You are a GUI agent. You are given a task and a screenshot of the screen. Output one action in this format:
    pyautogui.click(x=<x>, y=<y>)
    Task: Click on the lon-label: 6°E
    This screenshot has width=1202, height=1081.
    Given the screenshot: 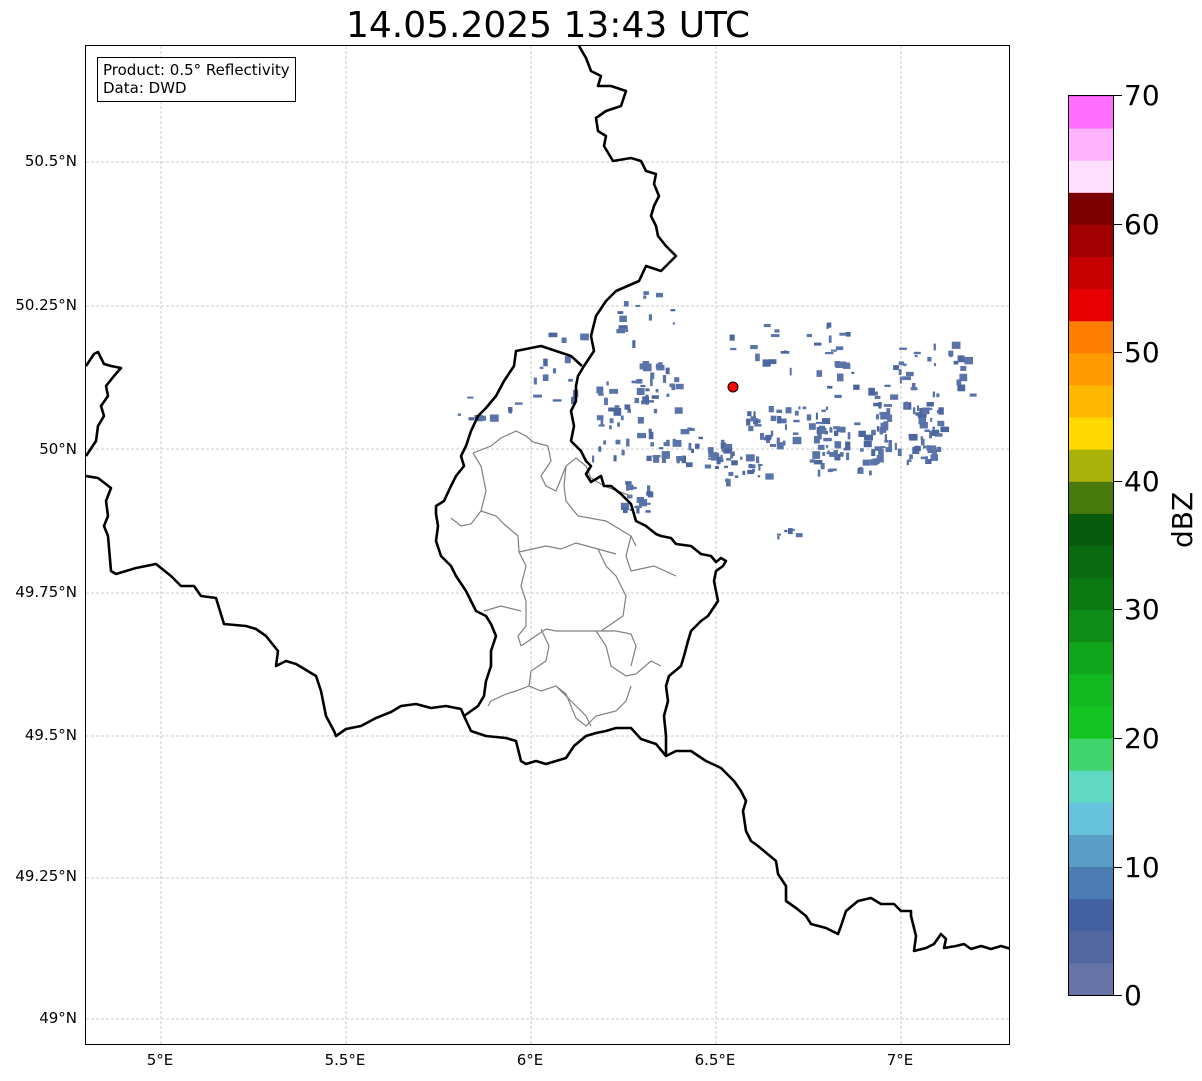 What is the action you would take?
    pyautogui.click(x=530, y=1060)
    